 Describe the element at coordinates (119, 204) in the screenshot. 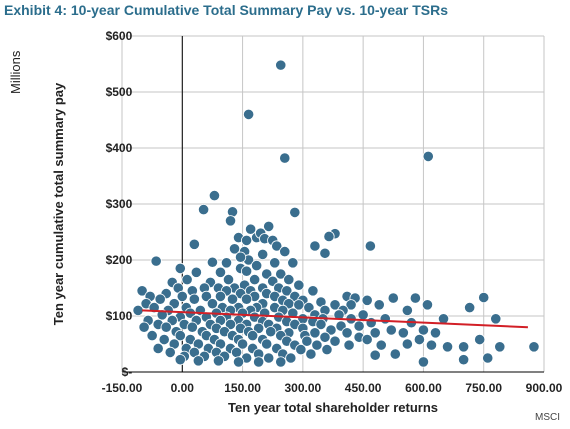

I see `y-tick-label: $300` at that location.